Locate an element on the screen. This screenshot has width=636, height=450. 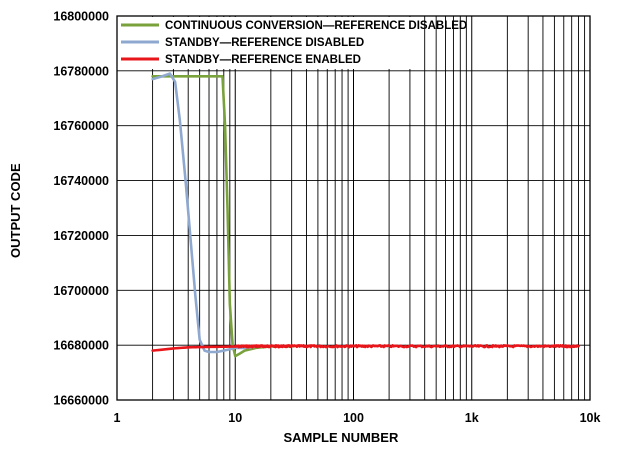
y-tick-label: 16800000 is located at coordinates (81, 17).